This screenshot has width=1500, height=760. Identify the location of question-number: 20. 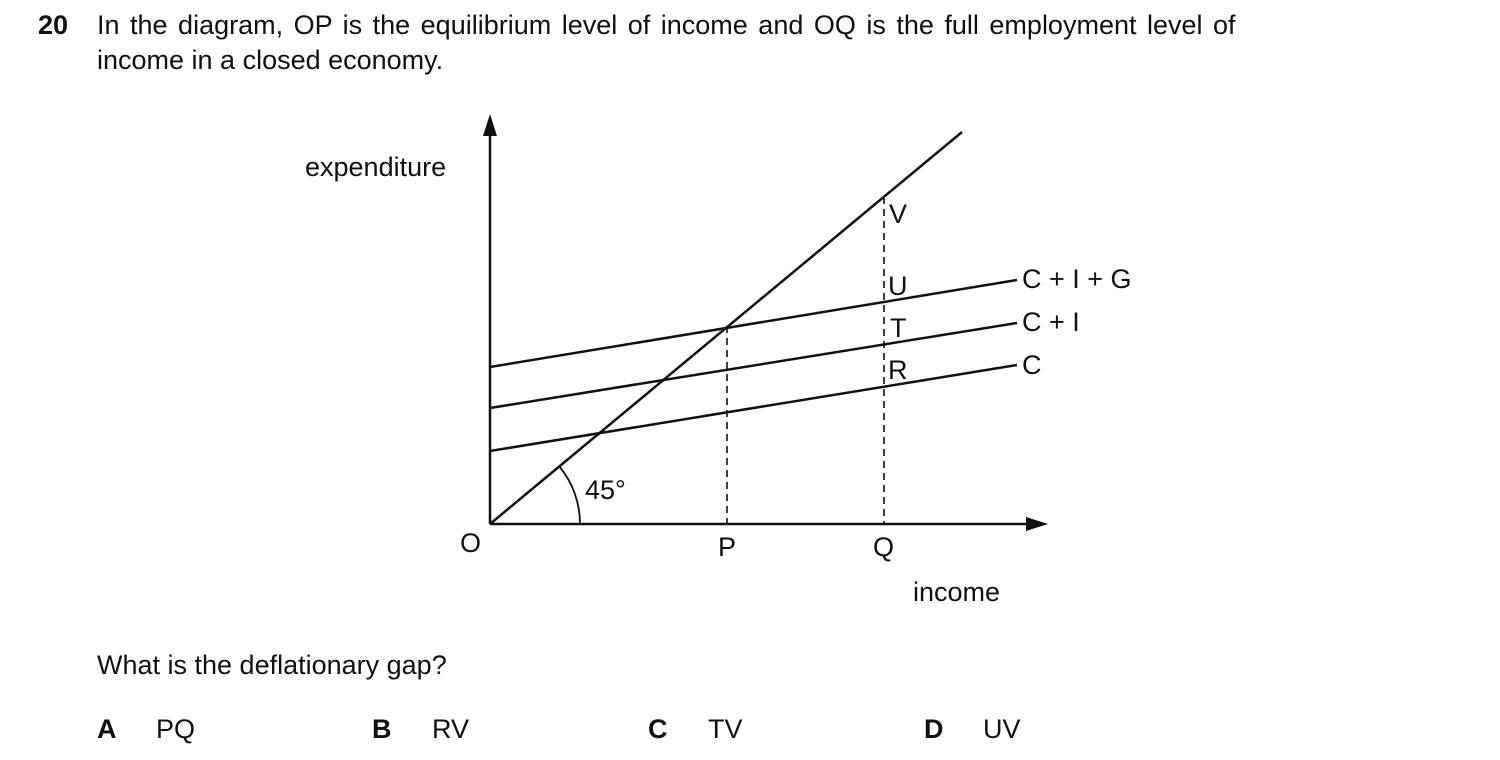
(53, 25).